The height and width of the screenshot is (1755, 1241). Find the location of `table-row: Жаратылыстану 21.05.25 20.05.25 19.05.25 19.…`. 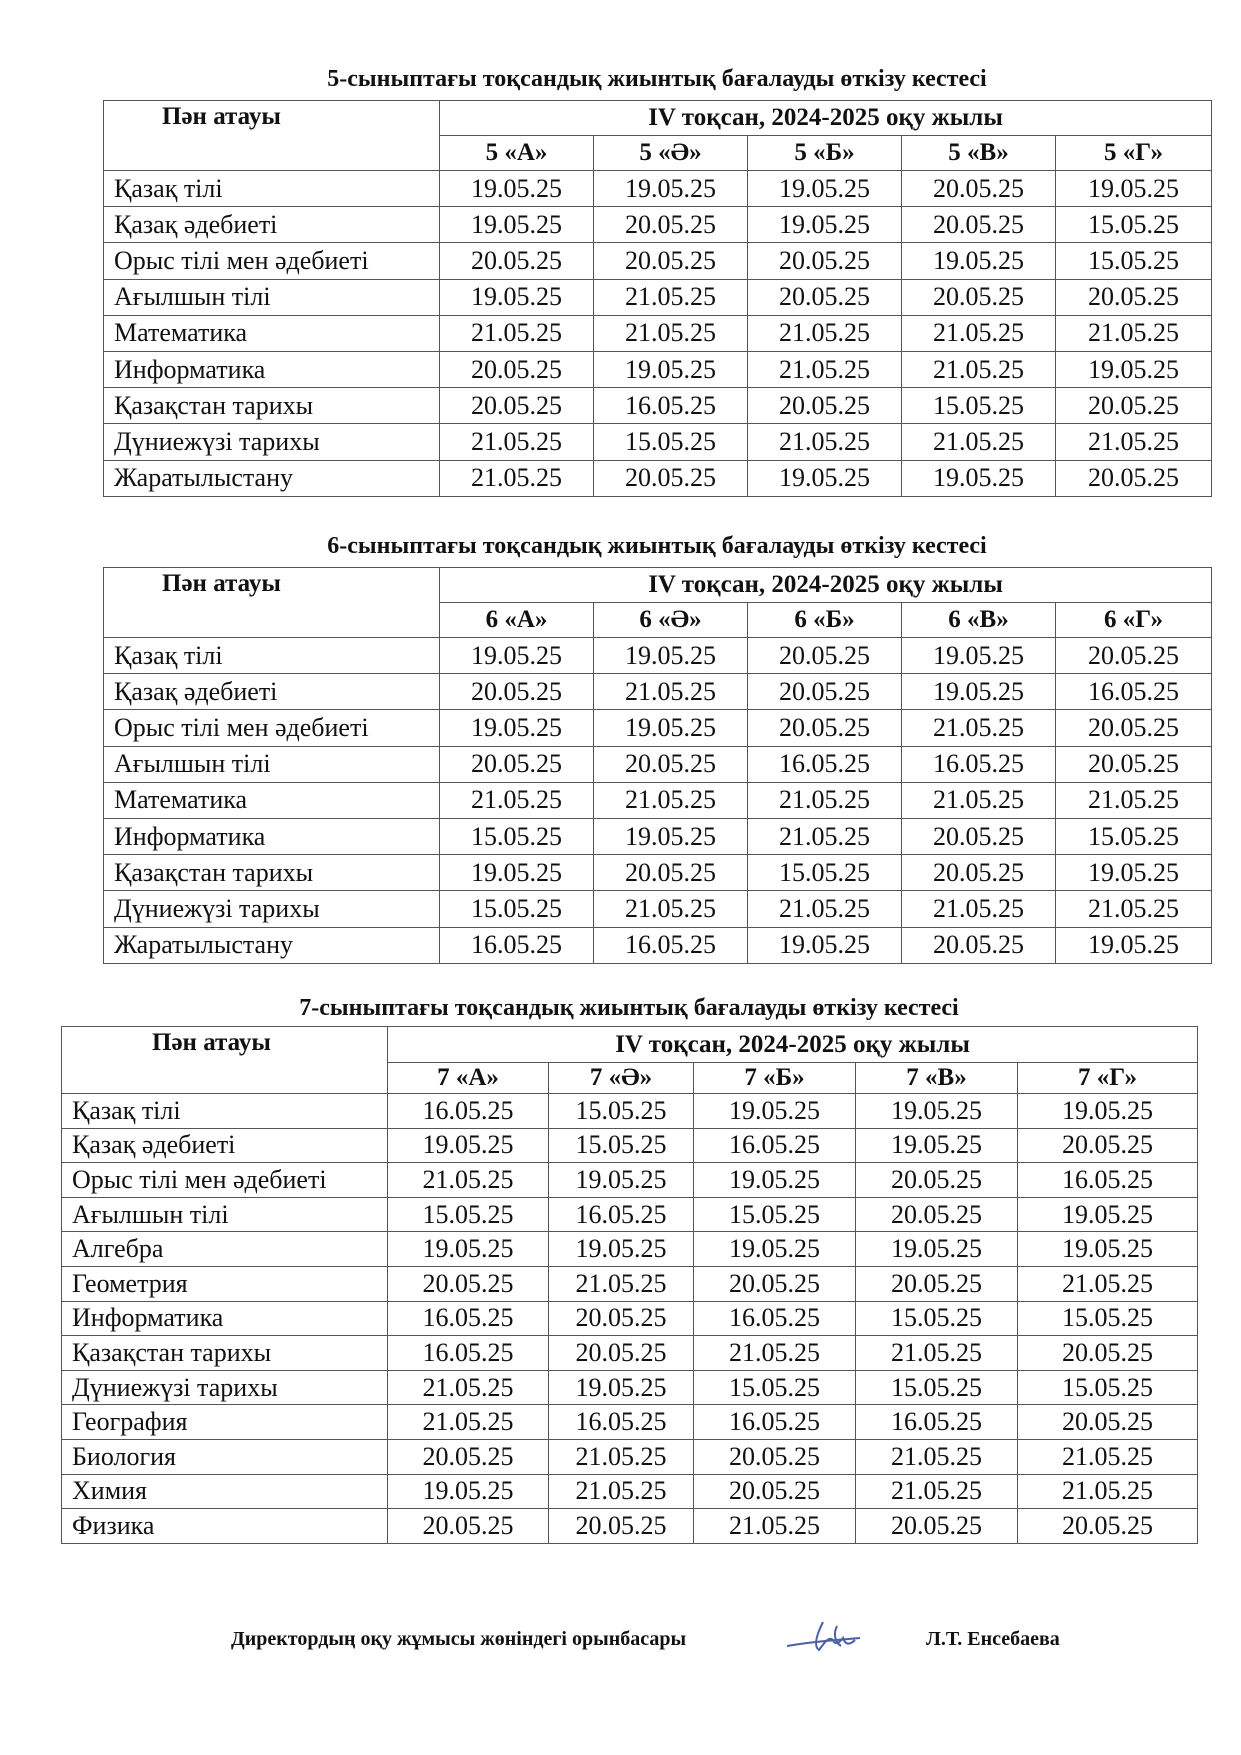

table-row: Жаратылыстану 21.05.25 20.05.25 19.05.25 19.… is located at coordinates (658, 478).